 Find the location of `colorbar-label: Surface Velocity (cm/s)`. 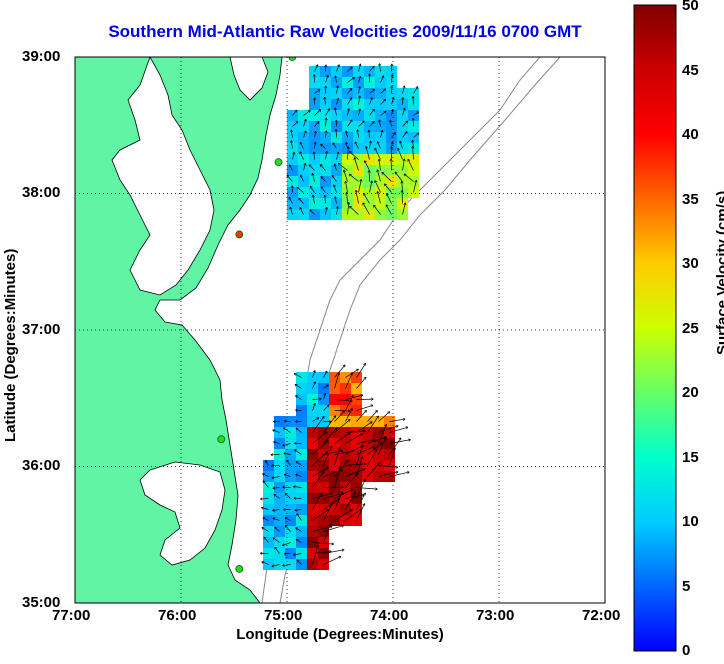

colorbar-label: Surface Velocity (cm/s) is located at coordinates (719, 273).